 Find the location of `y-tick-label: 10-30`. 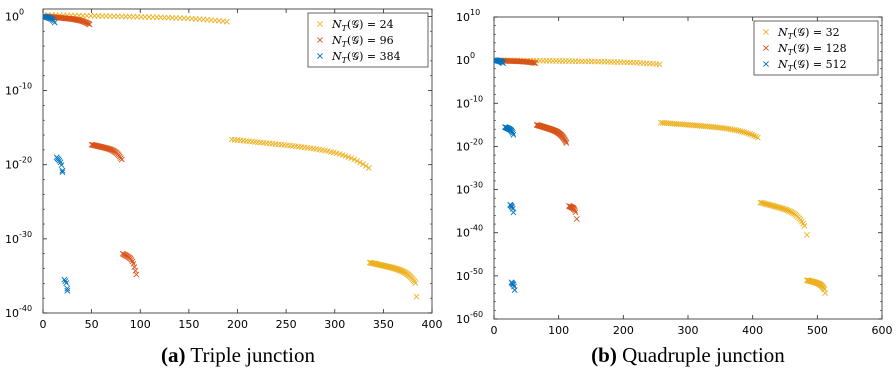

y-tick-label: 10-30 is located at coordinates (18, 238).